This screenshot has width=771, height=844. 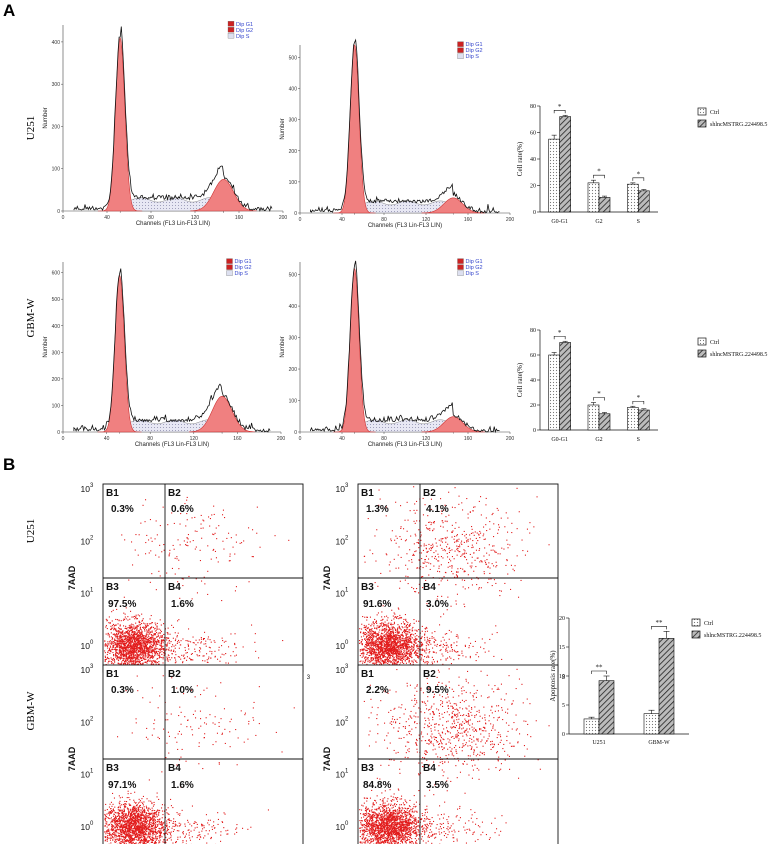 I want to click on quadrant-percent-b2: 1.0%, so click(x=182, y=690).